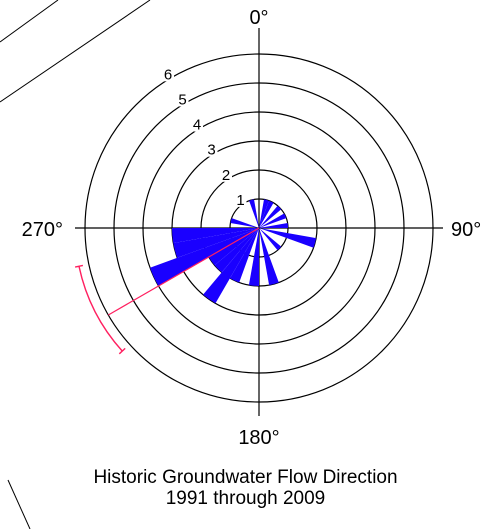  I want to click on ring-label-5: 5, so click(182, 99).